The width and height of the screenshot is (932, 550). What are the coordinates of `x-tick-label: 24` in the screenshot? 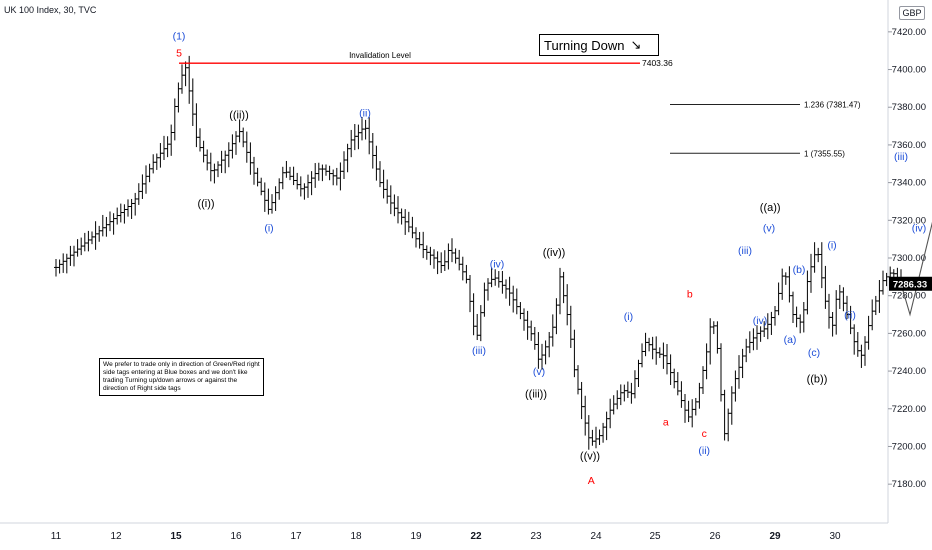 It's located at (596, 536).